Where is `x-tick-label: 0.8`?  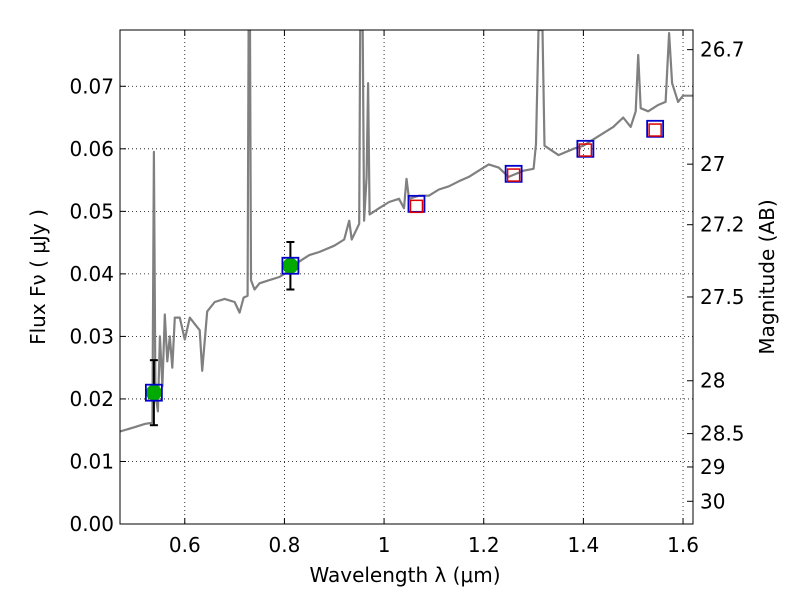
x-tick-label: 0.8 is located at coordinates (285, 545).